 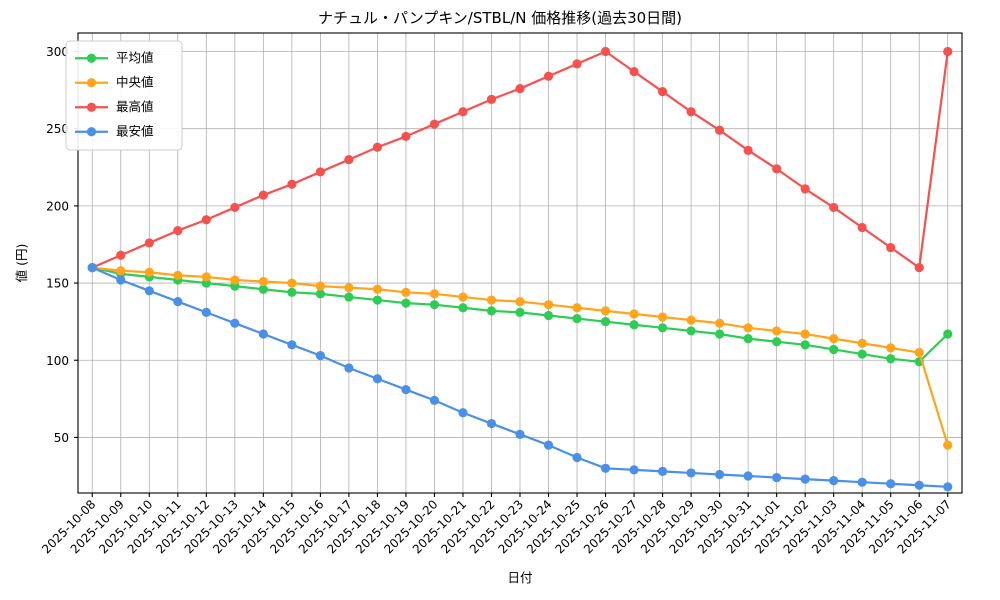 What do you see at coordinates (114, 81) in the screenshot?
I see `legend-item-2: 中央値` at bounding box center [114, 81].